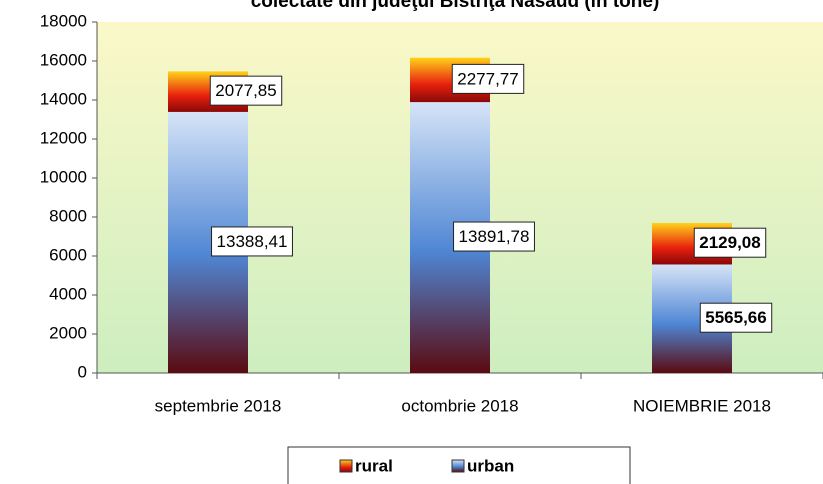 The image size is (823, 484). I want to click on value-label: 13388,41, so click(252, 241).